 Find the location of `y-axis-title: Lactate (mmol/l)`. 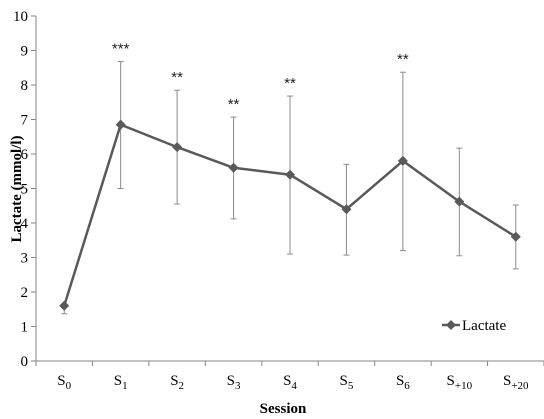

y-axis-title: Lactate (mmol/l) is located at coordinates (17, 188).